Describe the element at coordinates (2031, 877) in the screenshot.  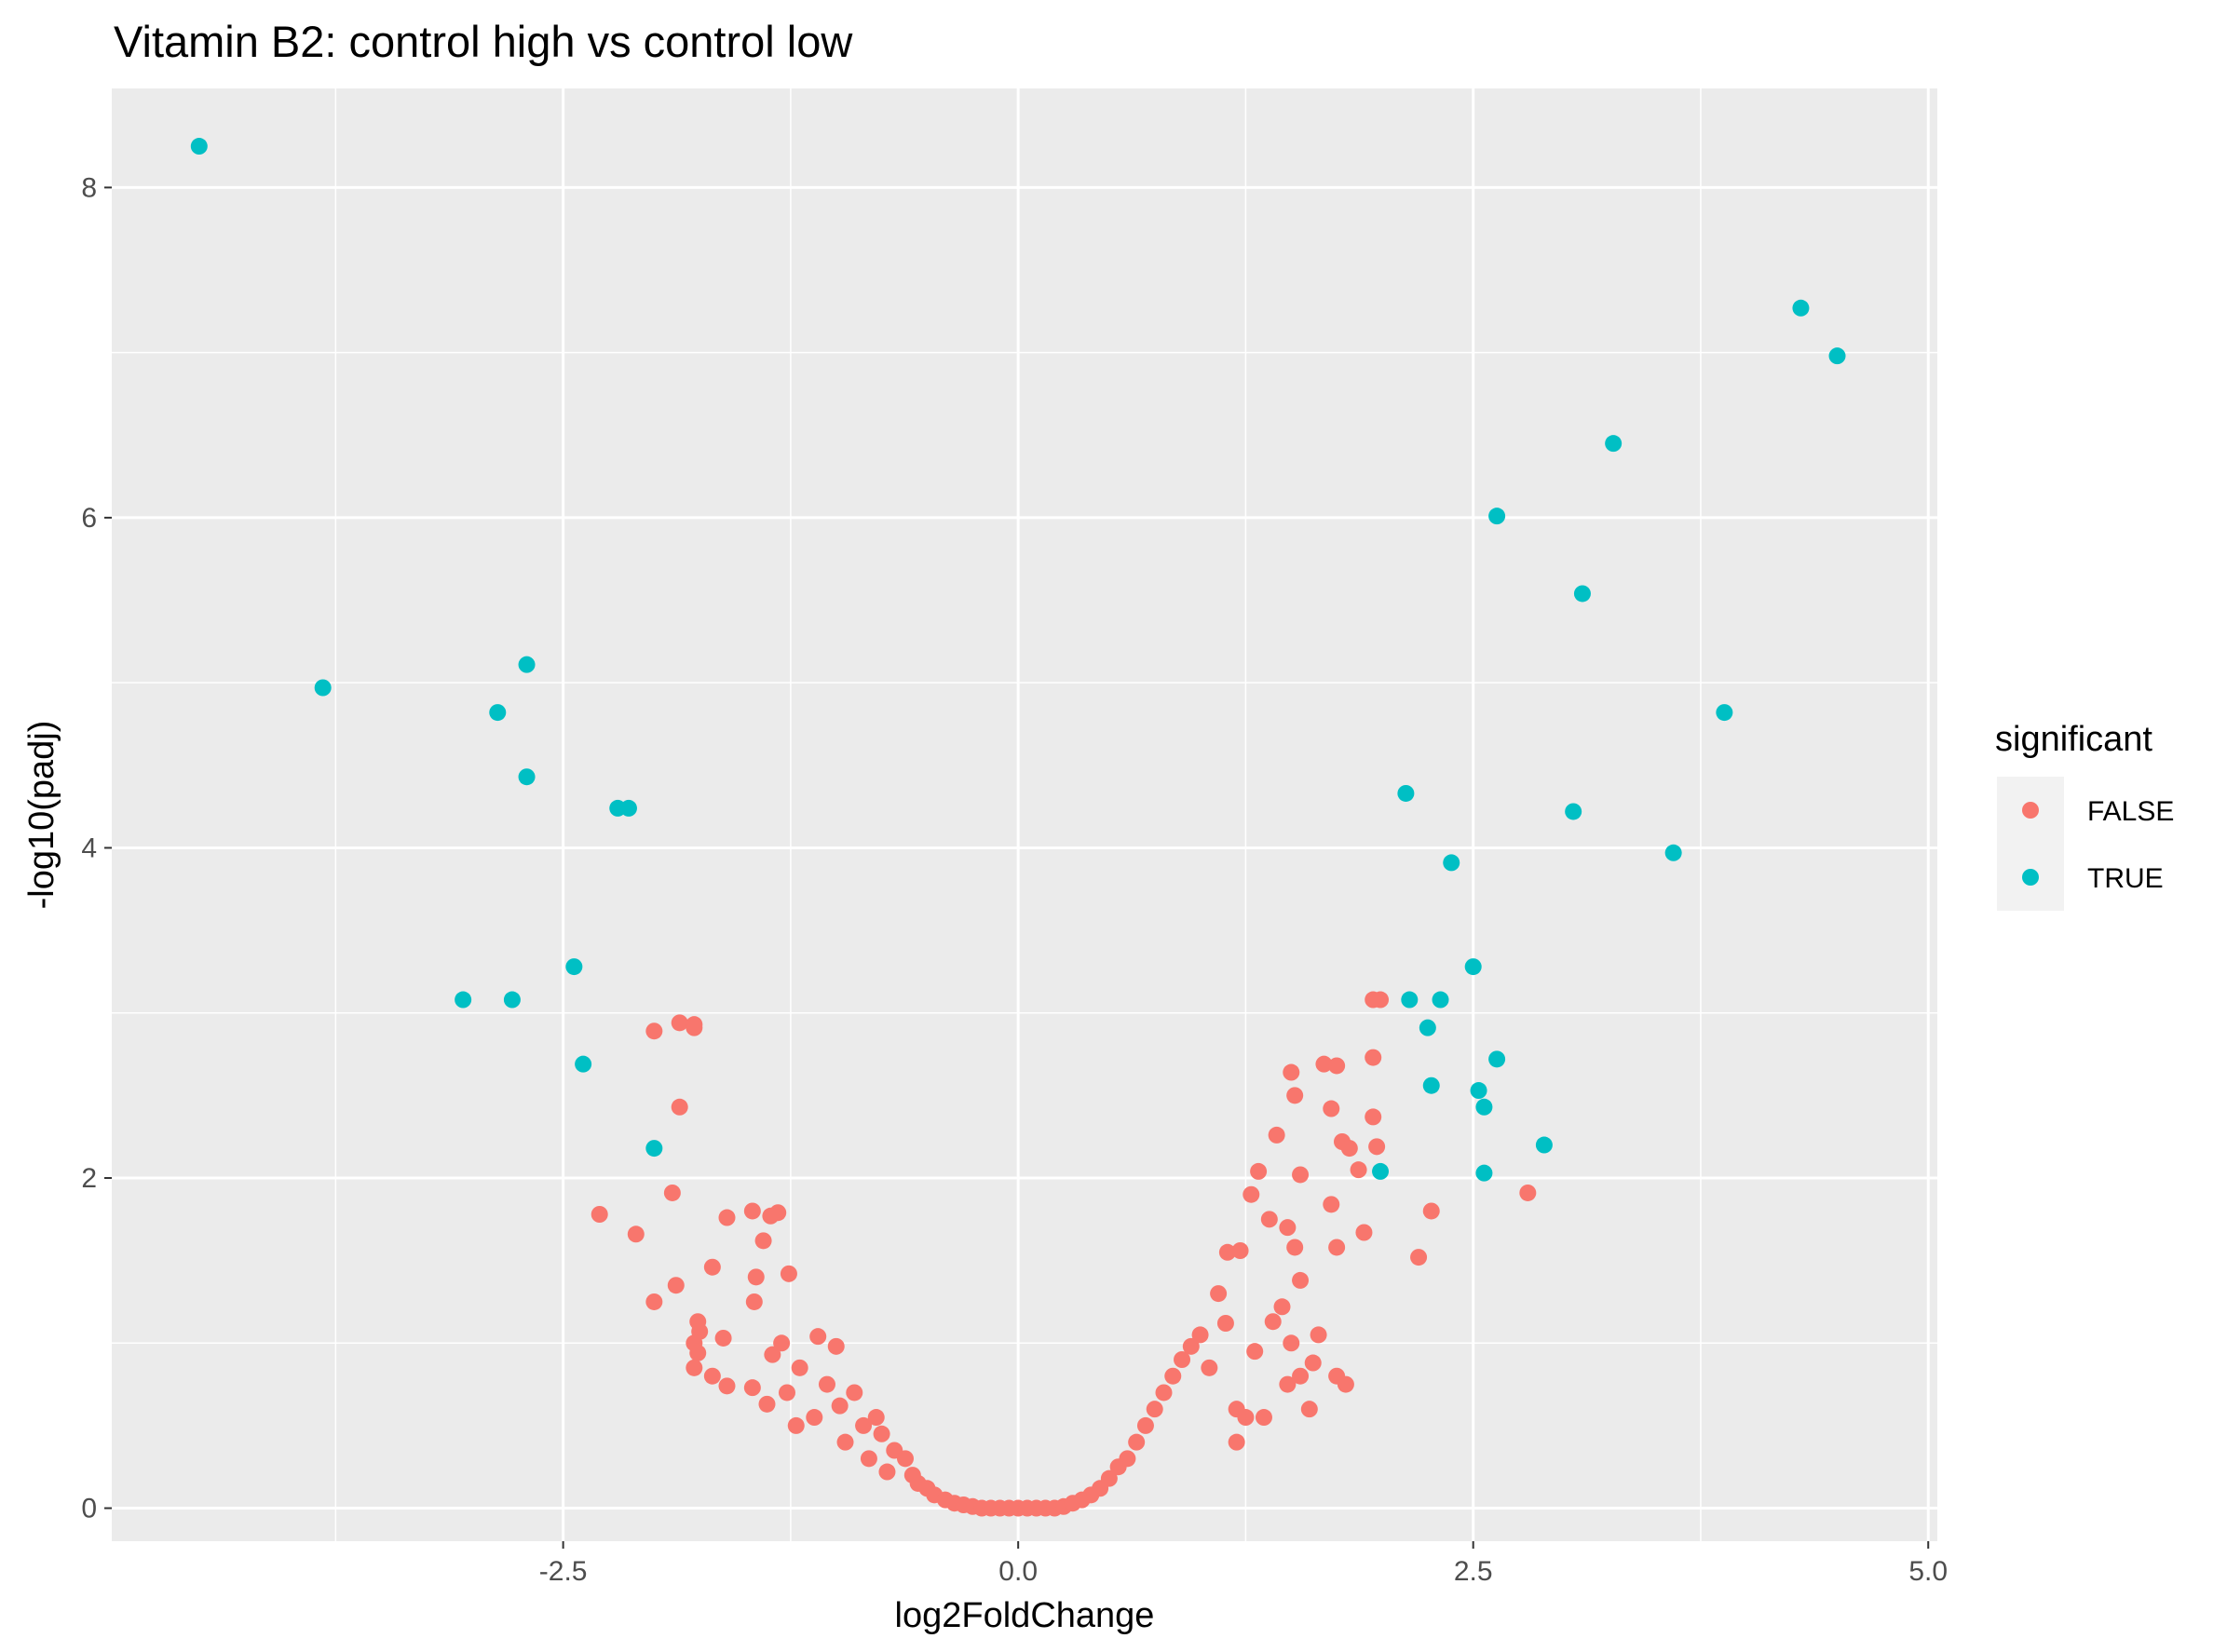
I see `legend-marker-true` at that location.